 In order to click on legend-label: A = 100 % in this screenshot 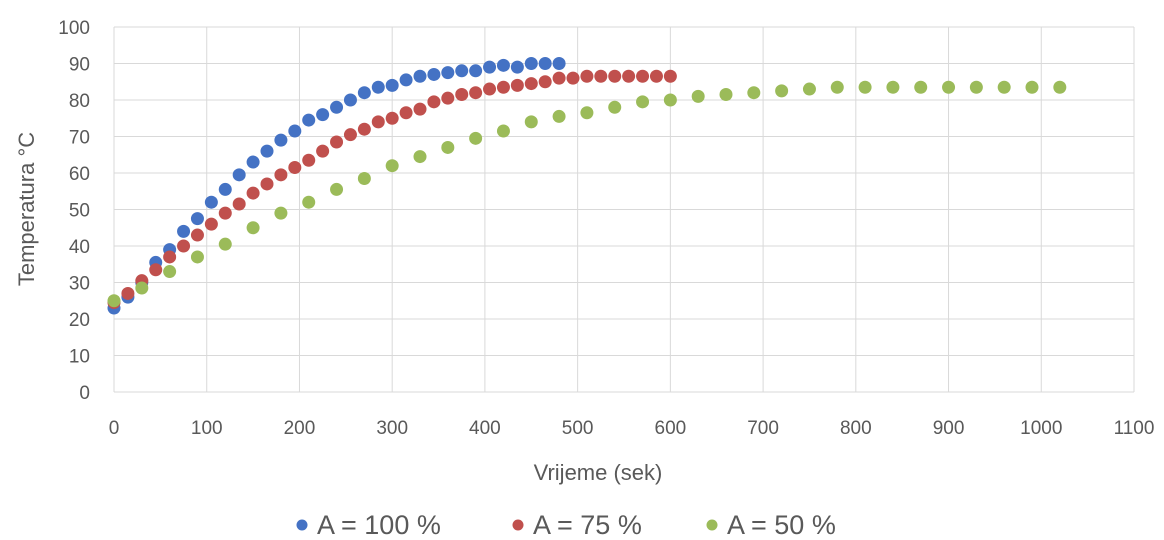, I will do `click(379, 525)`.